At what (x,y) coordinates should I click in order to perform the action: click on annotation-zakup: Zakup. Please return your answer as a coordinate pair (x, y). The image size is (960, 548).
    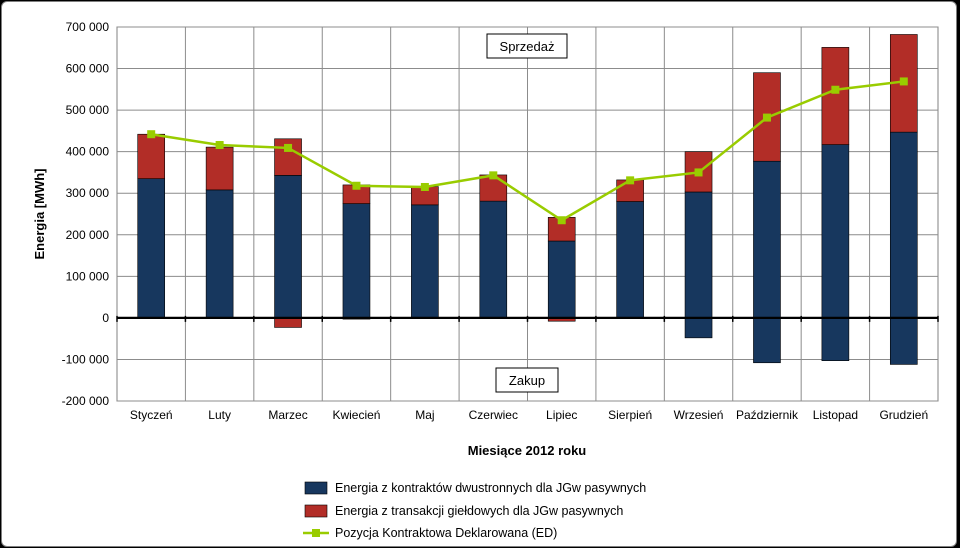
    Looking at the image, I should click on (527, 380).